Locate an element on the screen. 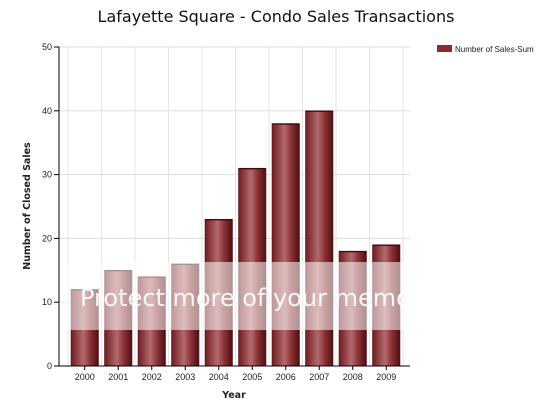 The image size is (559, 405). watermark: Protect more of your memories is located at coordinates (257, 296).